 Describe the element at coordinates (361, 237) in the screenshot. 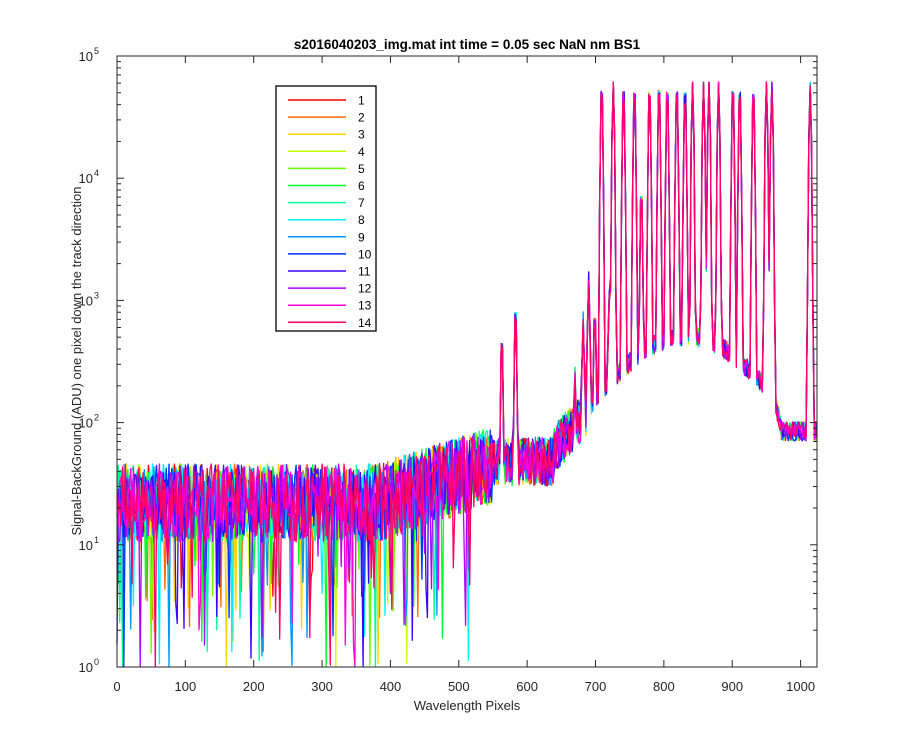

I see `legend-label: 9` at that location.